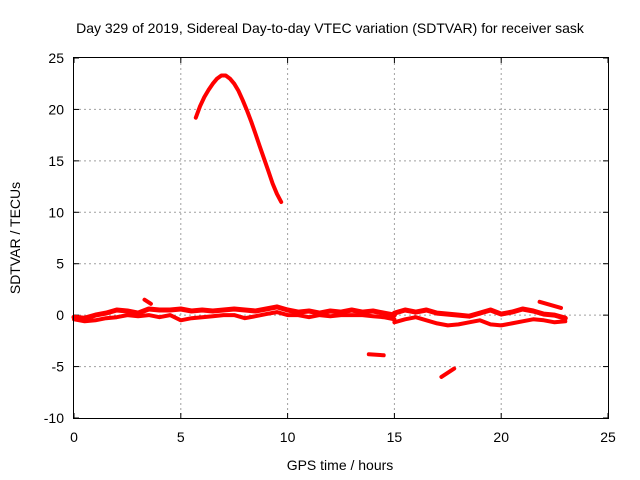  What do you see at coordinates (234, 317) in the screenshot?
I see `series-band-main-lower` at bounding box center [234, 317].